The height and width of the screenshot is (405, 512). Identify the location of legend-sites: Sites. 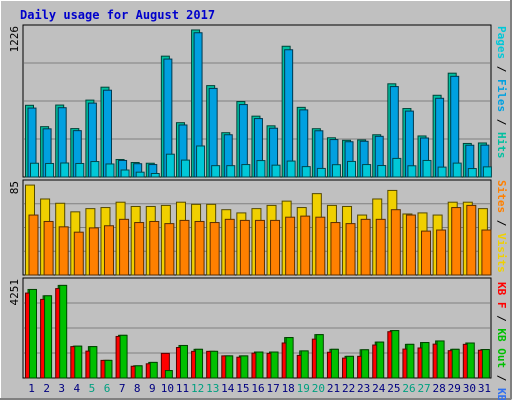
(501, 196).